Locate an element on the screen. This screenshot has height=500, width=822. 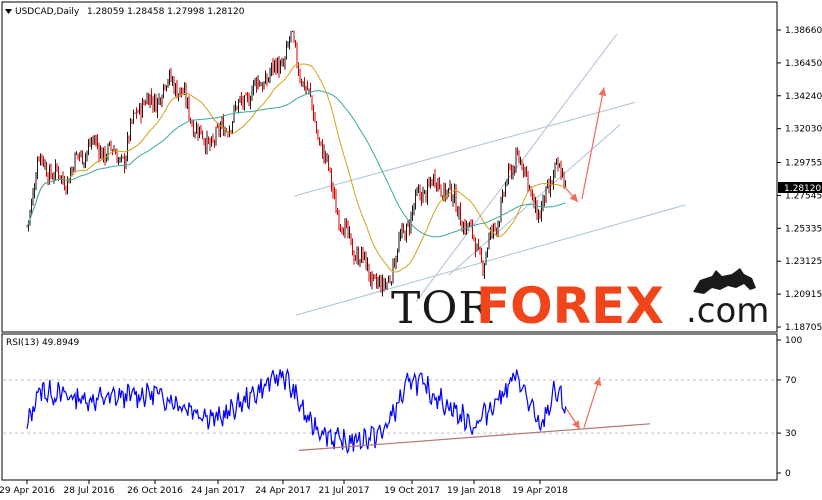
logo-part-forex: FOREX is located at coordinates (570, 306).